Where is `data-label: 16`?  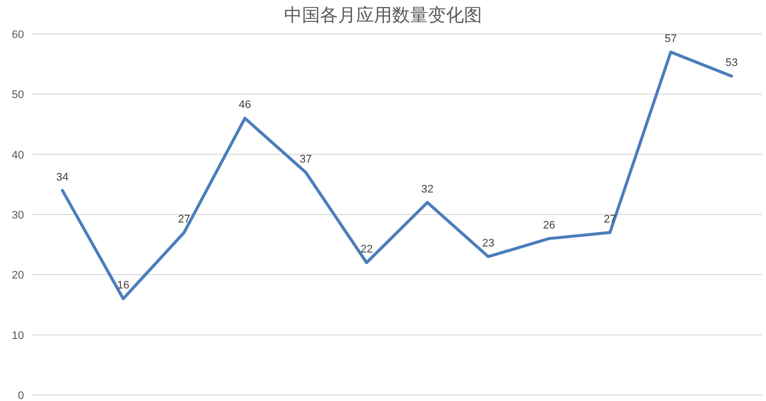
data-label: 16 is located at coordinates (123, 286).